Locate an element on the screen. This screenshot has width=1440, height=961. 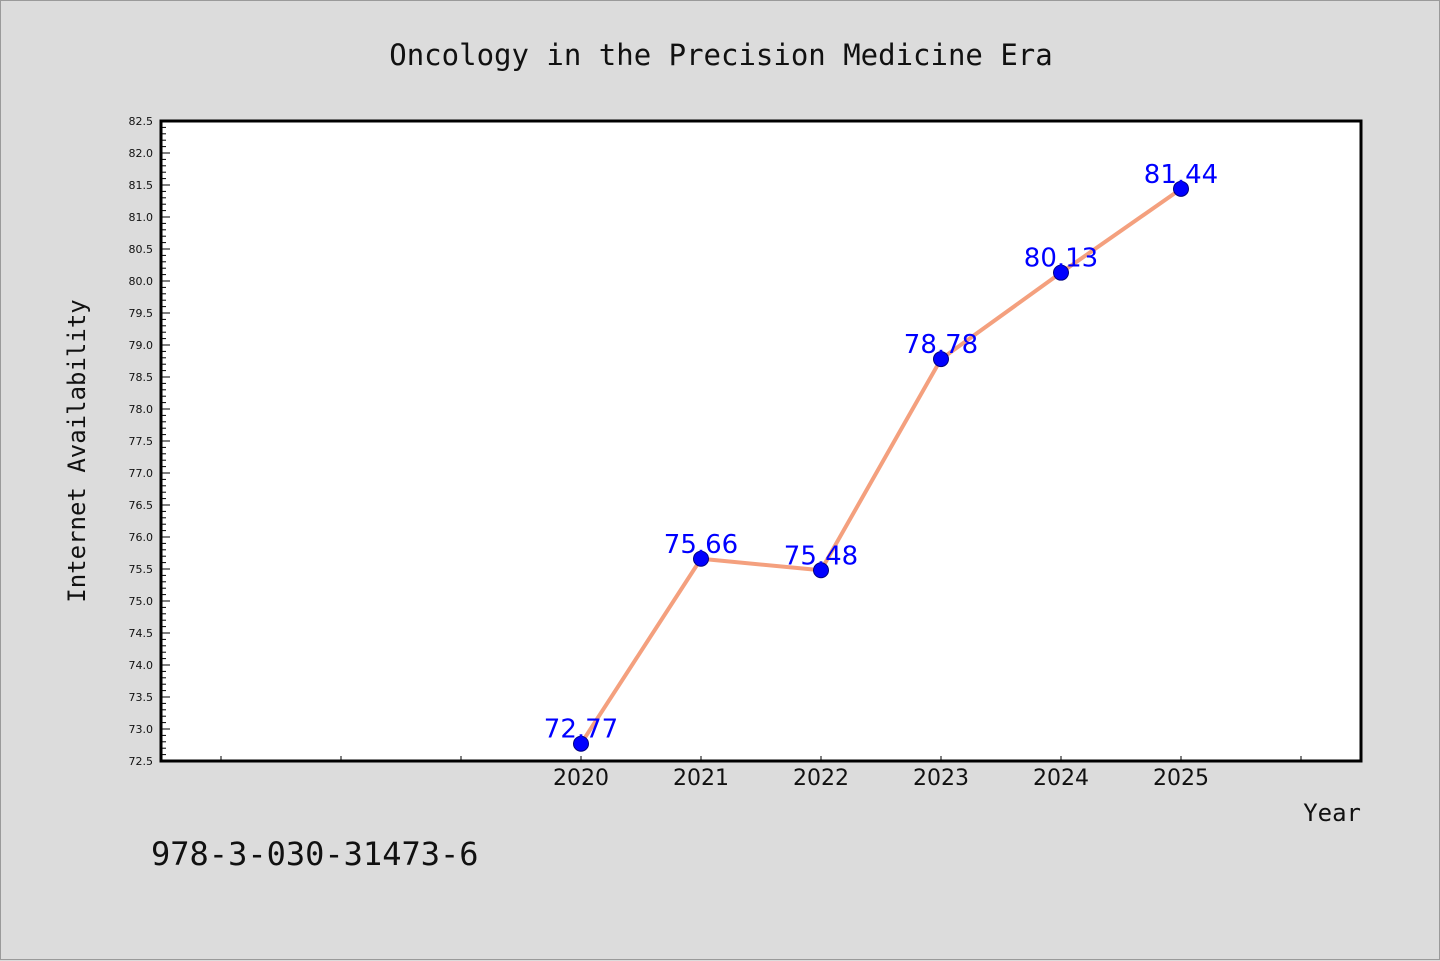
y-tick-label: 79.5 is located at coordinates (141, 313).